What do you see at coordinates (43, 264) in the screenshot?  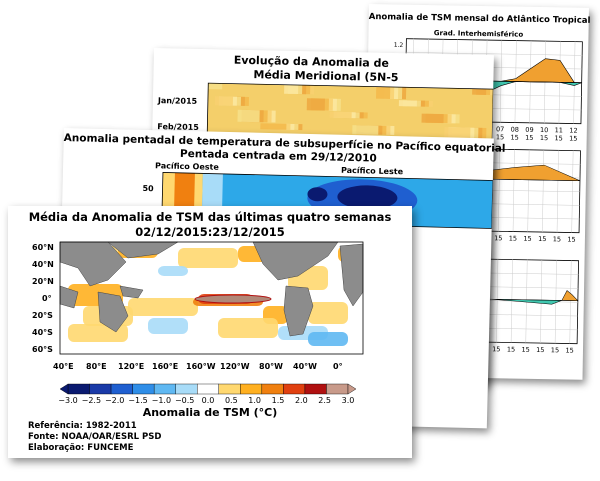 I see `lat-label: 40°N` at bounding box center [43, 264].